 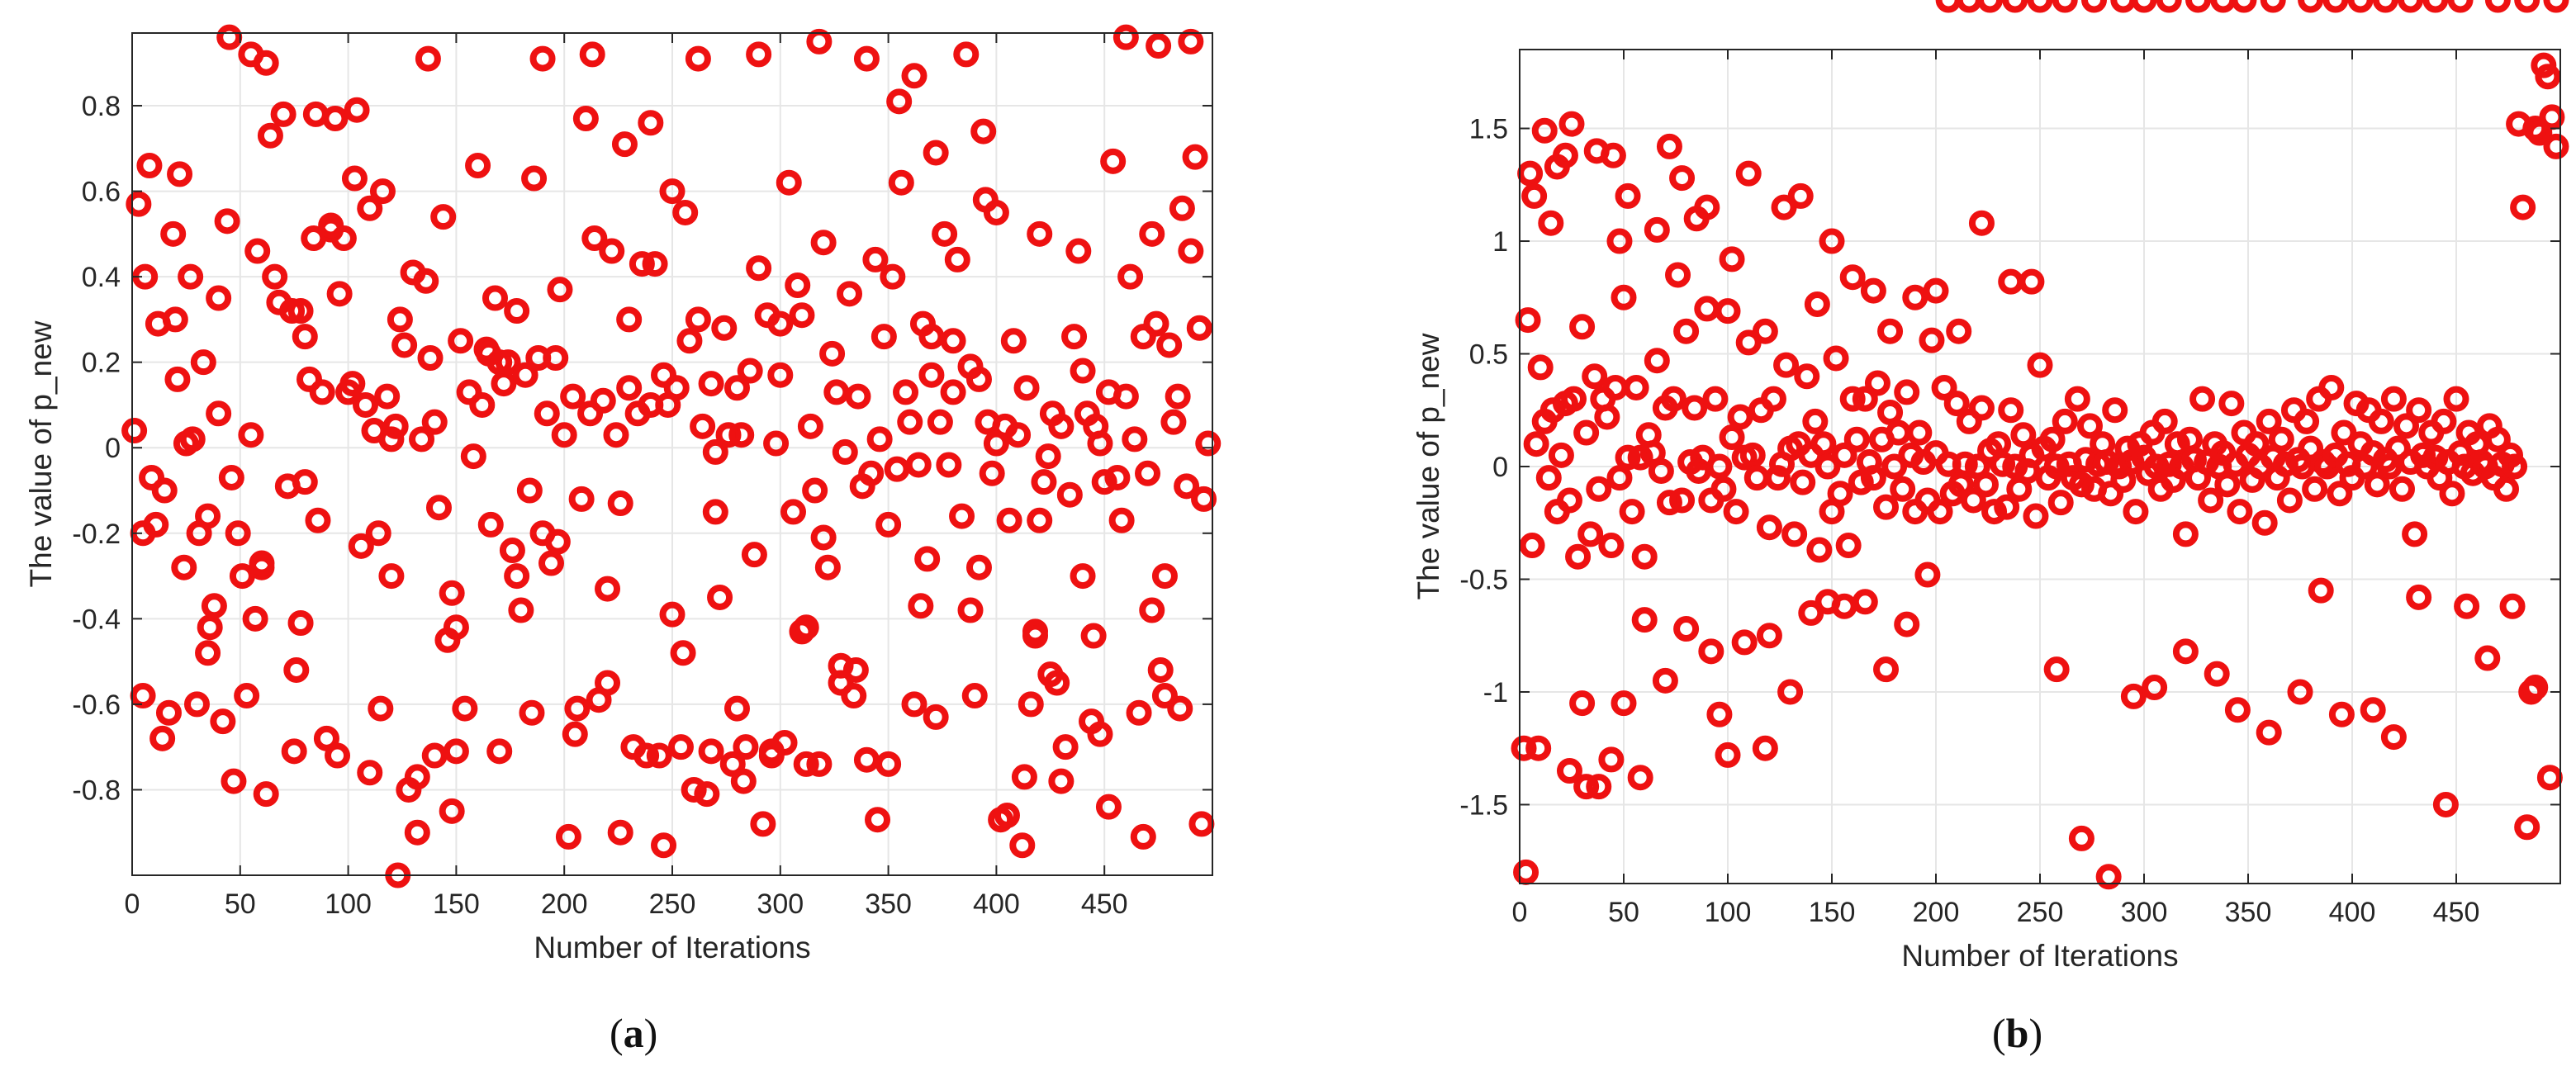 I want to click on y-tick-label: 0.4, so click(x=101, y=277).